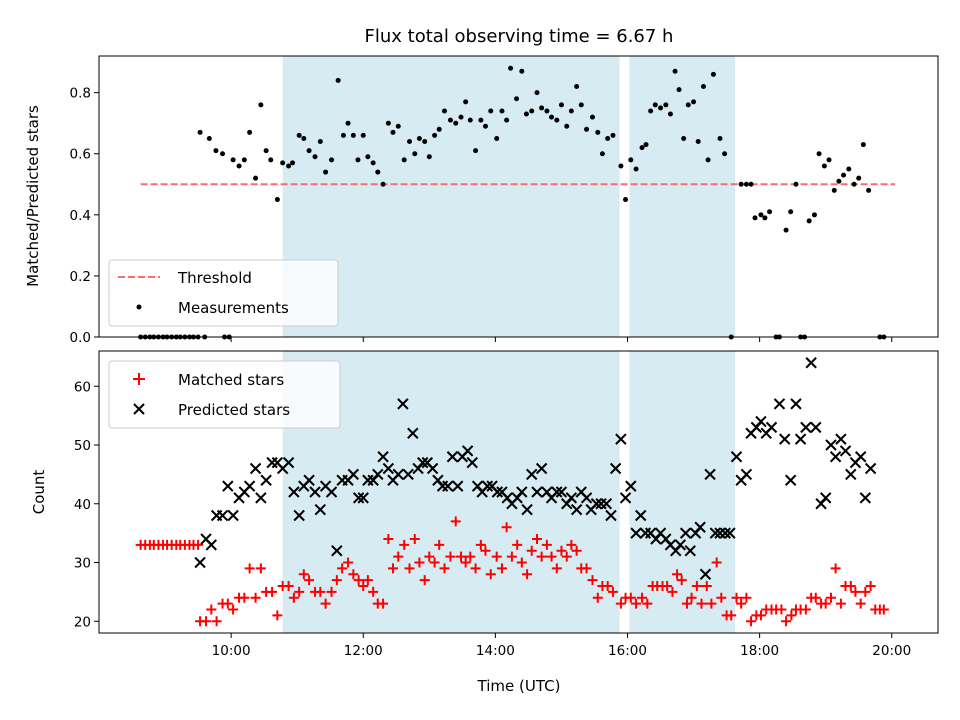 The height and width of the screenshot is (720, 960). I want to click on observing-window-band, so click(451, 196).